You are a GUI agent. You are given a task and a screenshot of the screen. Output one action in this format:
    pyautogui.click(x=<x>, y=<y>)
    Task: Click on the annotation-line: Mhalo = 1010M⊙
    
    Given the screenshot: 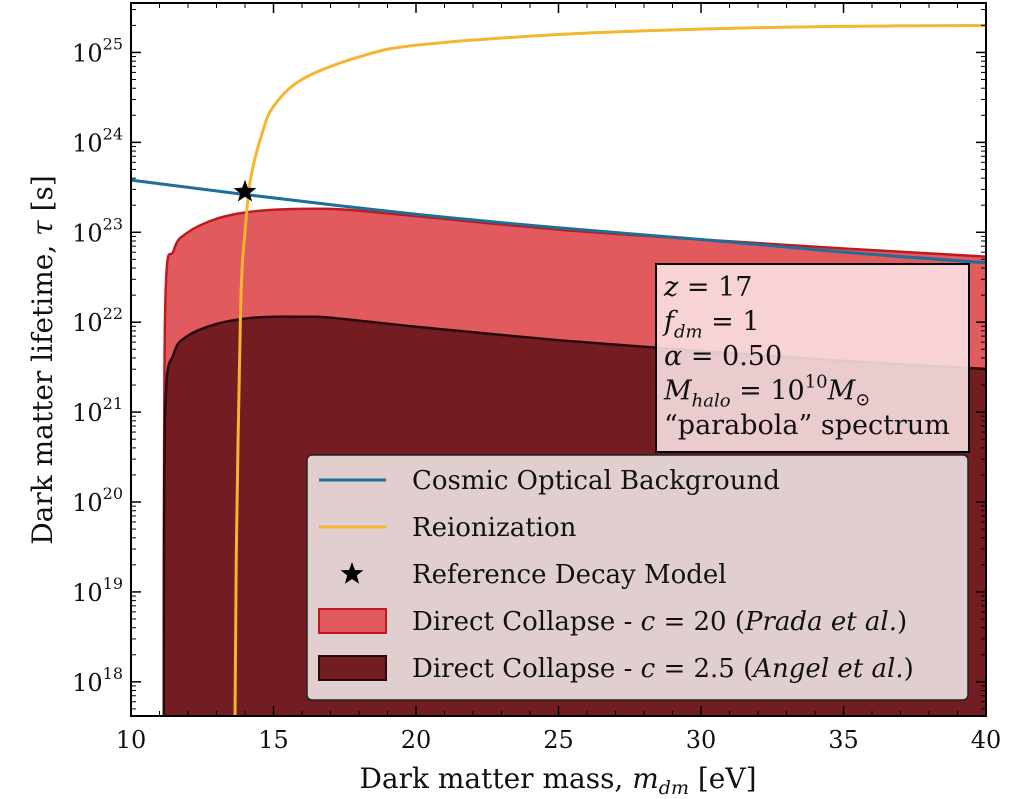 What is the action you would take?
    pyautogui.click(x=766, y=392)
    